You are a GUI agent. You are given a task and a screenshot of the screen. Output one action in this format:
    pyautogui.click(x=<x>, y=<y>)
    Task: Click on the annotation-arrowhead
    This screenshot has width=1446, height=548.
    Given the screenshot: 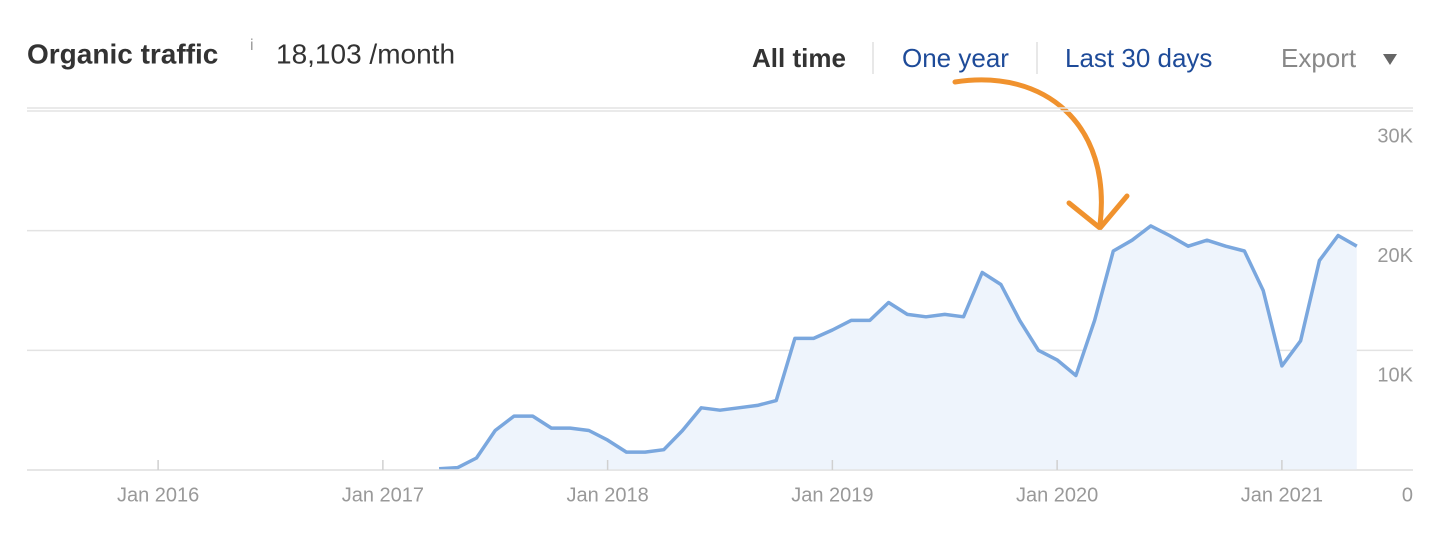 What is the action you would take?
    pyautogui.click(x=1098, y=212)
    